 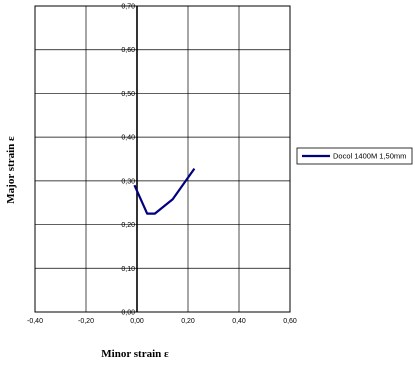 I want to click on x-tick-label: -0,20, so click(x=86, y=321).